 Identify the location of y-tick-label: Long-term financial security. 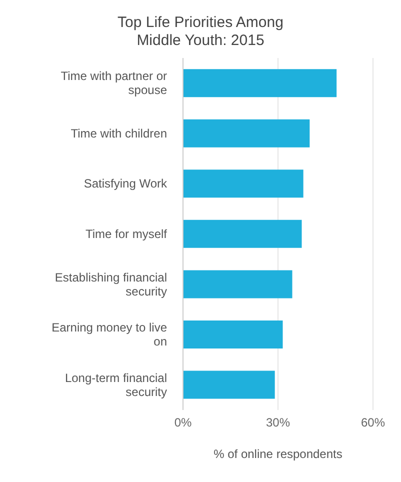
(115, 384).